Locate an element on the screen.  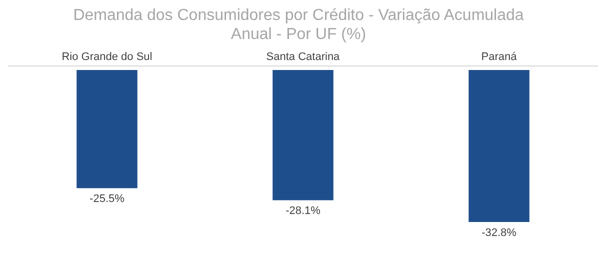
data-label: -25.5% is located at coordinates (107, 199).